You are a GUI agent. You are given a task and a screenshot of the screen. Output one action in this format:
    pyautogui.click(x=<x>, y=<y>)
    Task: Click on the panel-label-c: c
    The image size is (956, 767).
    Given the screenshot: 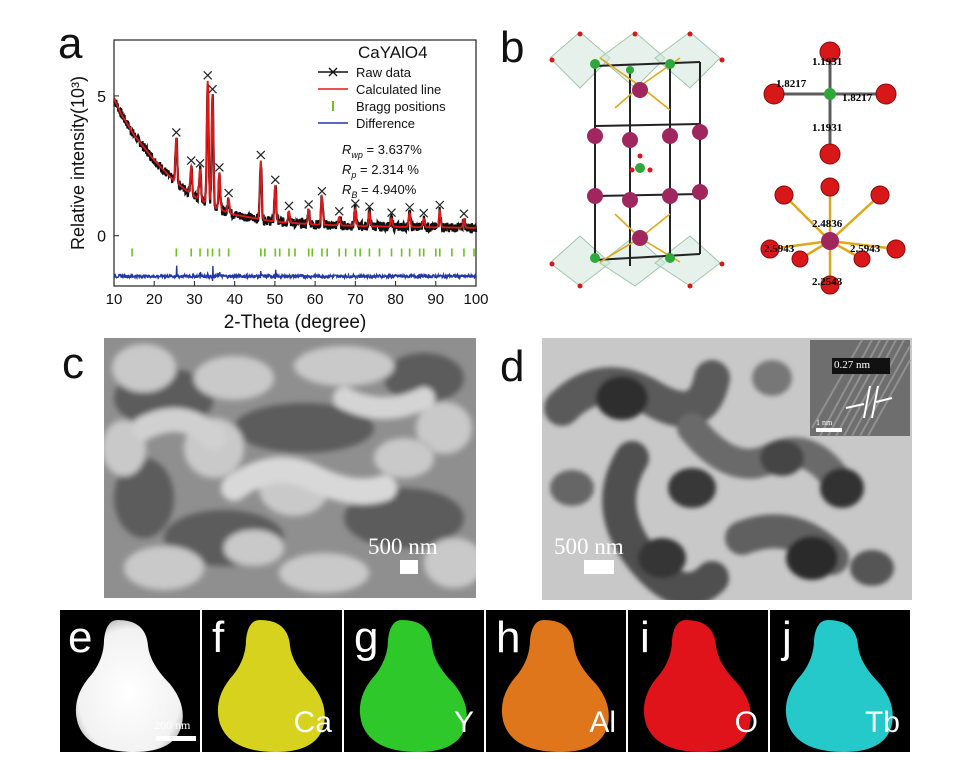 What is the action you would take?
    pyautogui.click(x=73, y=363)
    